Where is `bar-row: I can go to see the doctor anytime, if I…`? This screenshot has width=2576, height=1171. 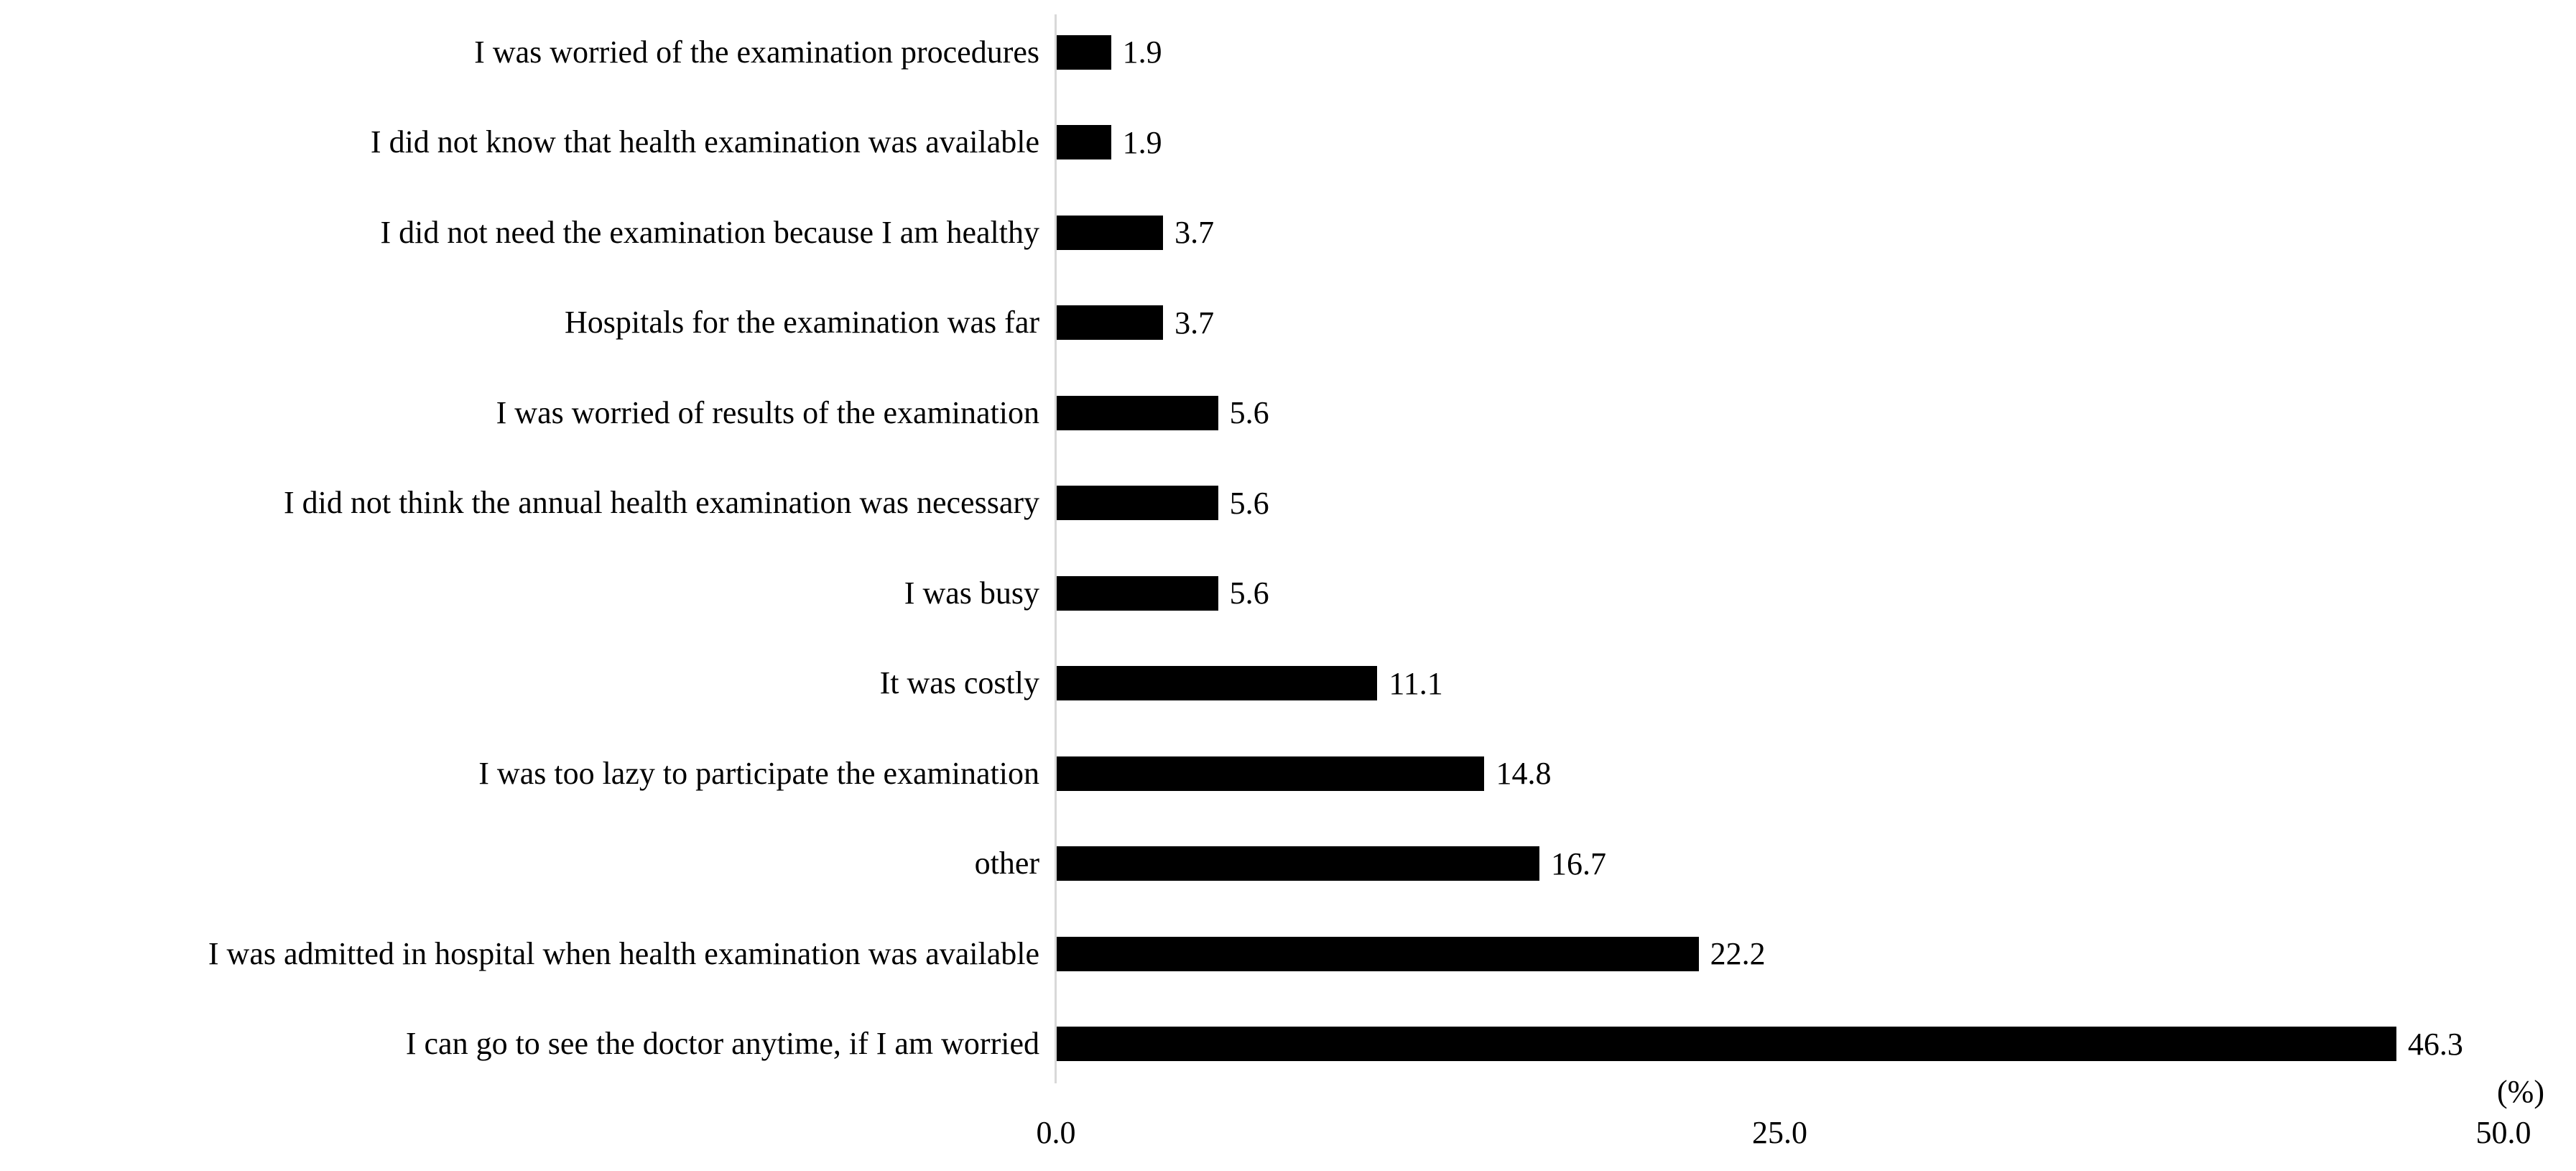 bar-row: I can go to see the doctor anytime, if I… is located at coordinates (1288, 1044).